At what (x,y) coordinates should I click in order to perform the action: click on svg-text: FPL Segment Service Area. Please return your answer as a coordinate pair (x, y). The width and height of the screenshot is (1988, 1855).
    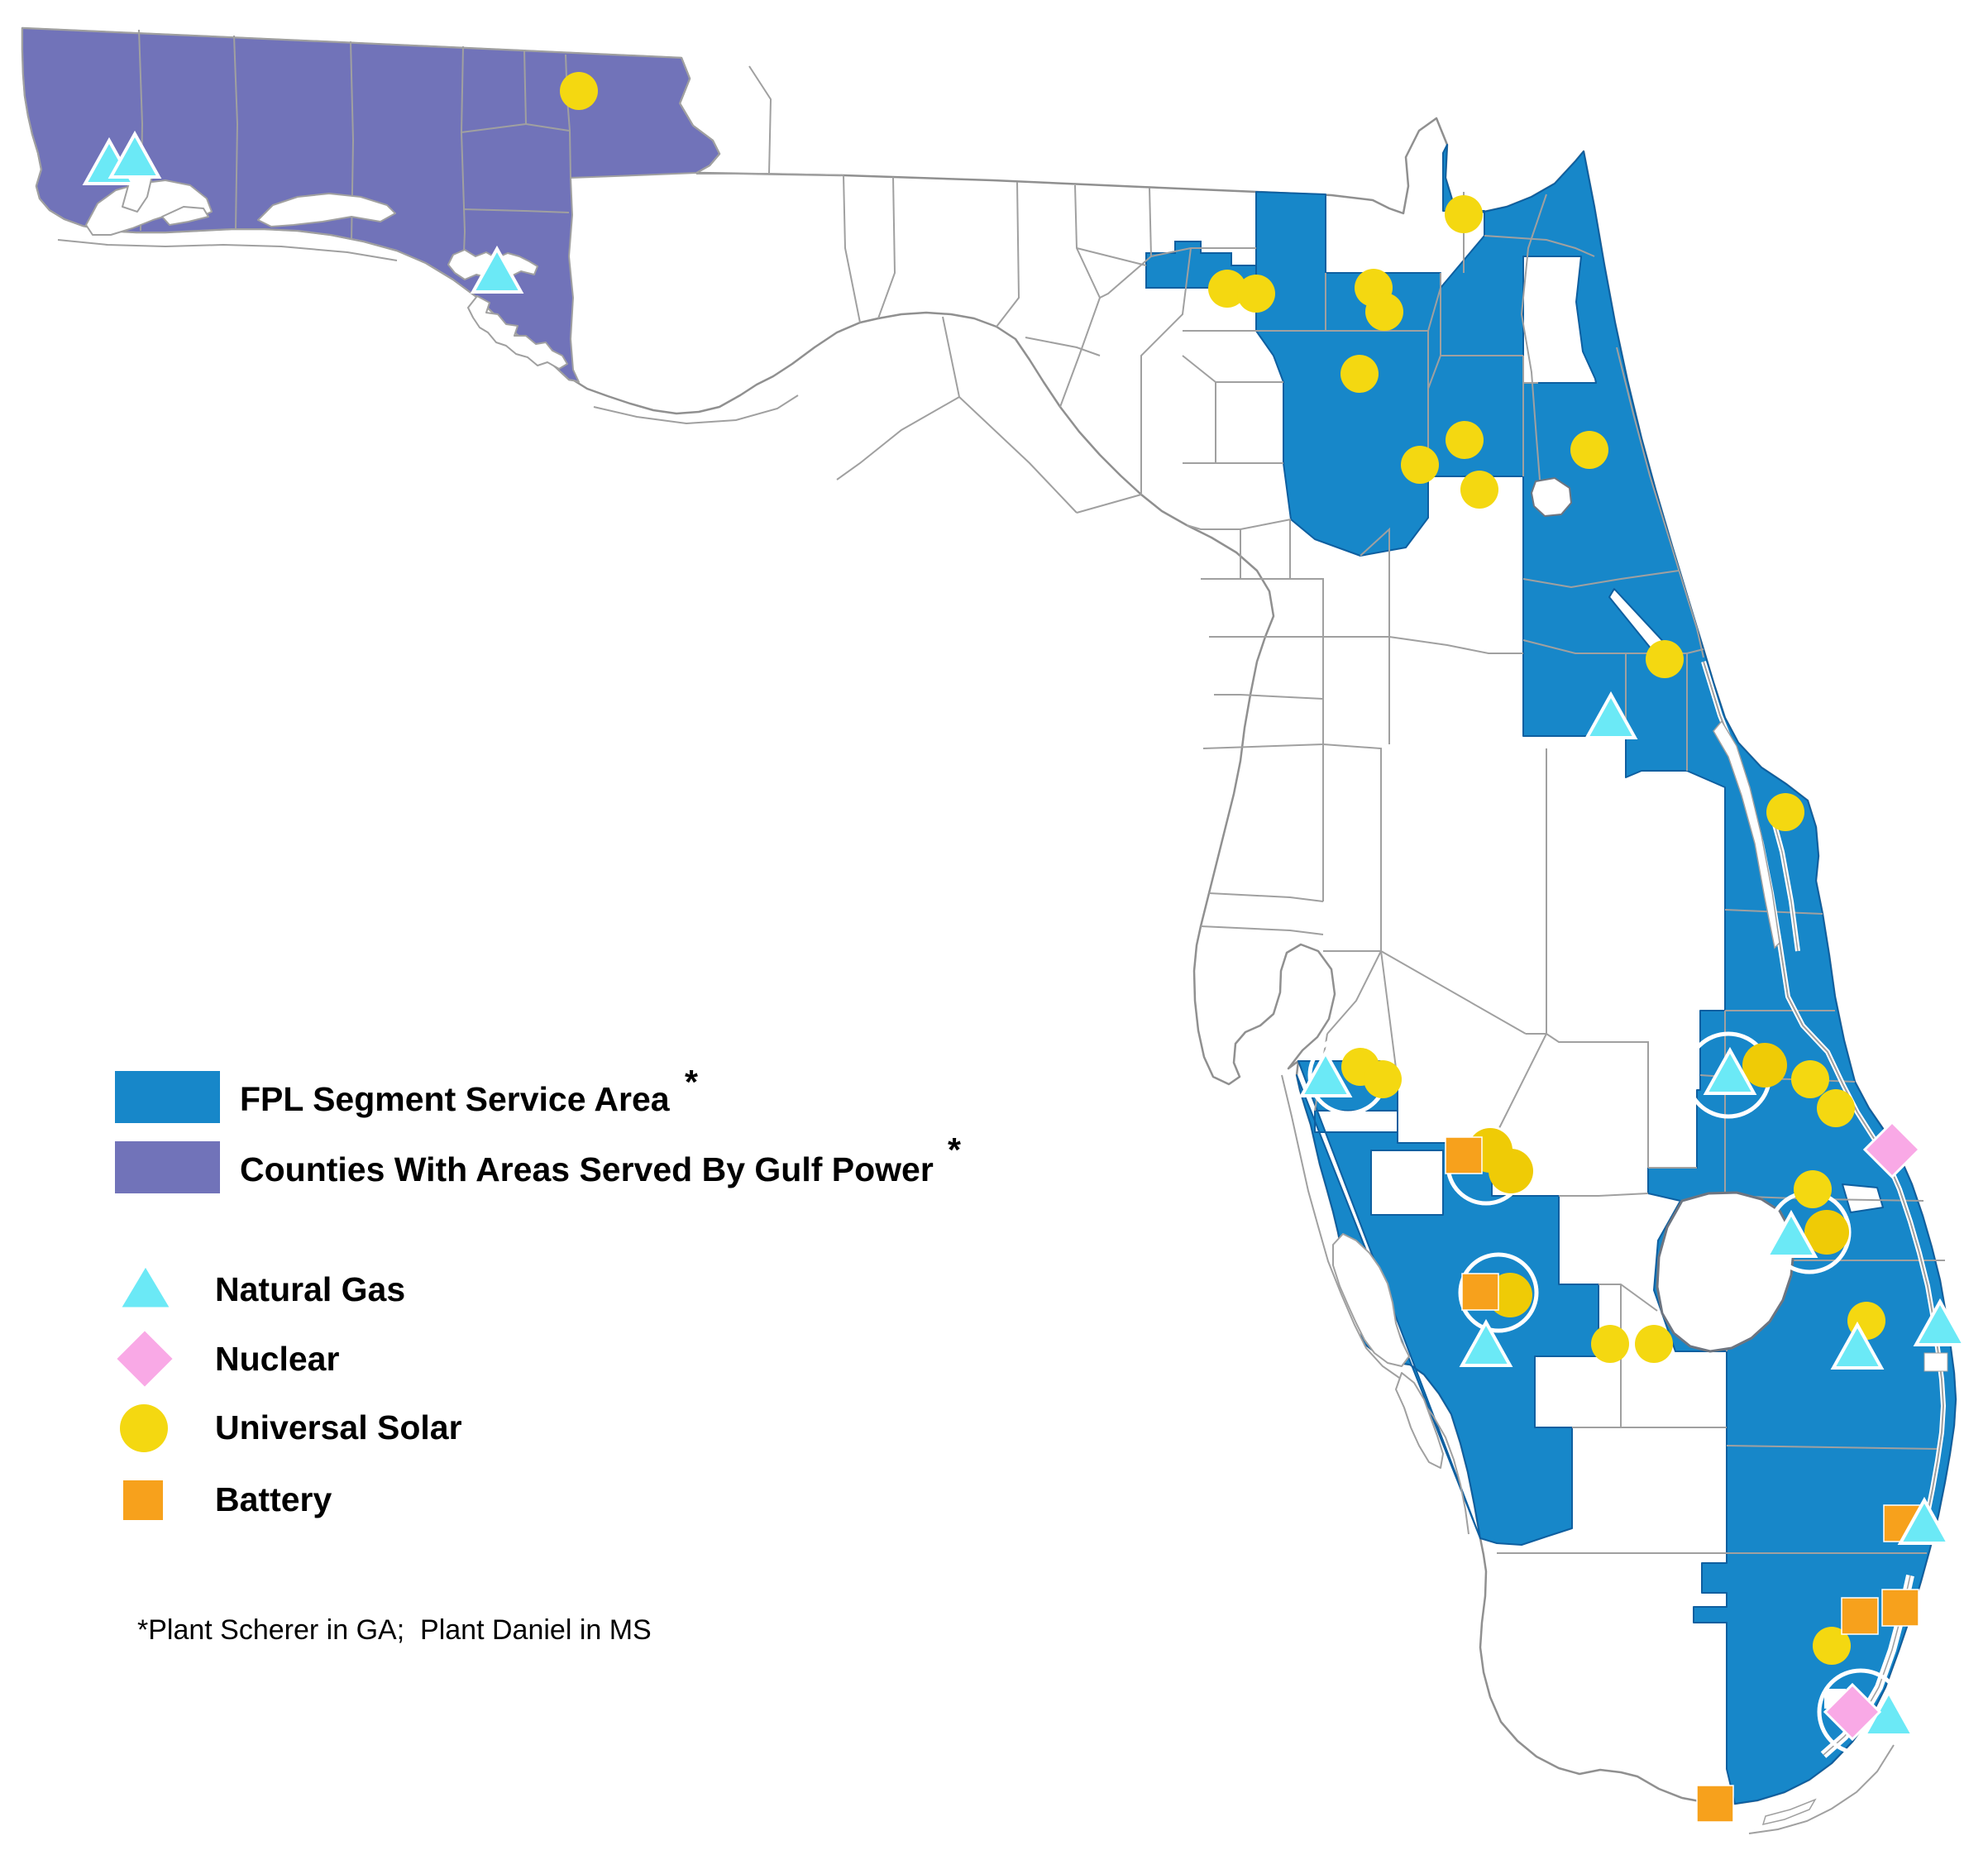
    Looking at the image, I should click on (455, 1099).